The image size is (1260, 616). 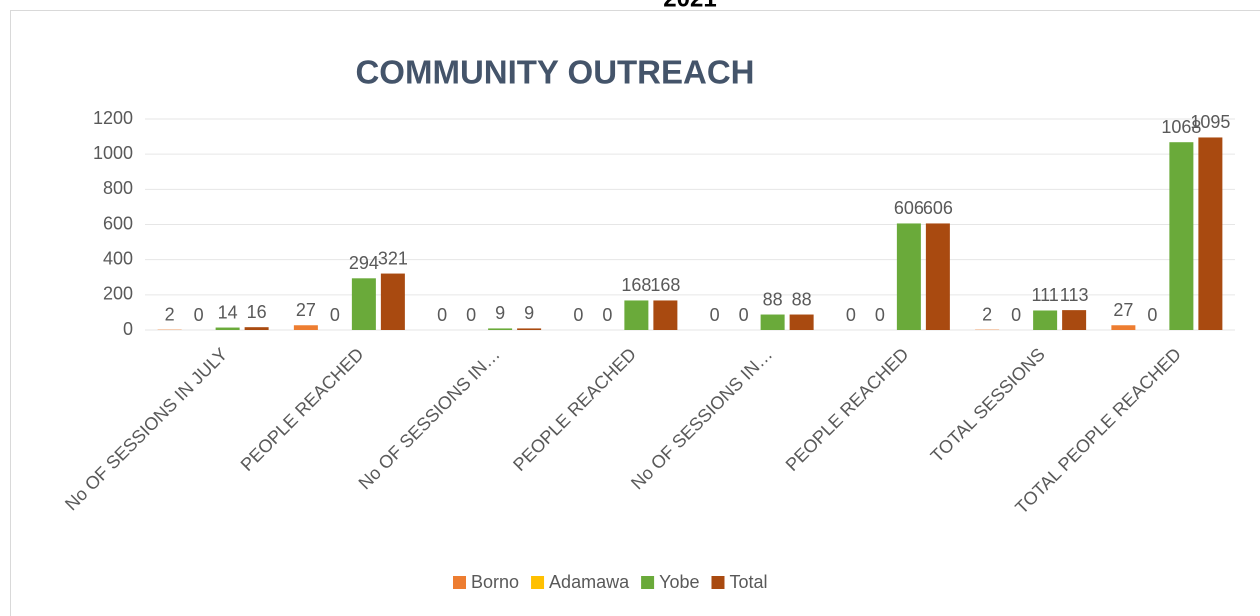 I want to click on legend-label: Total, so click(x=748, y=582).